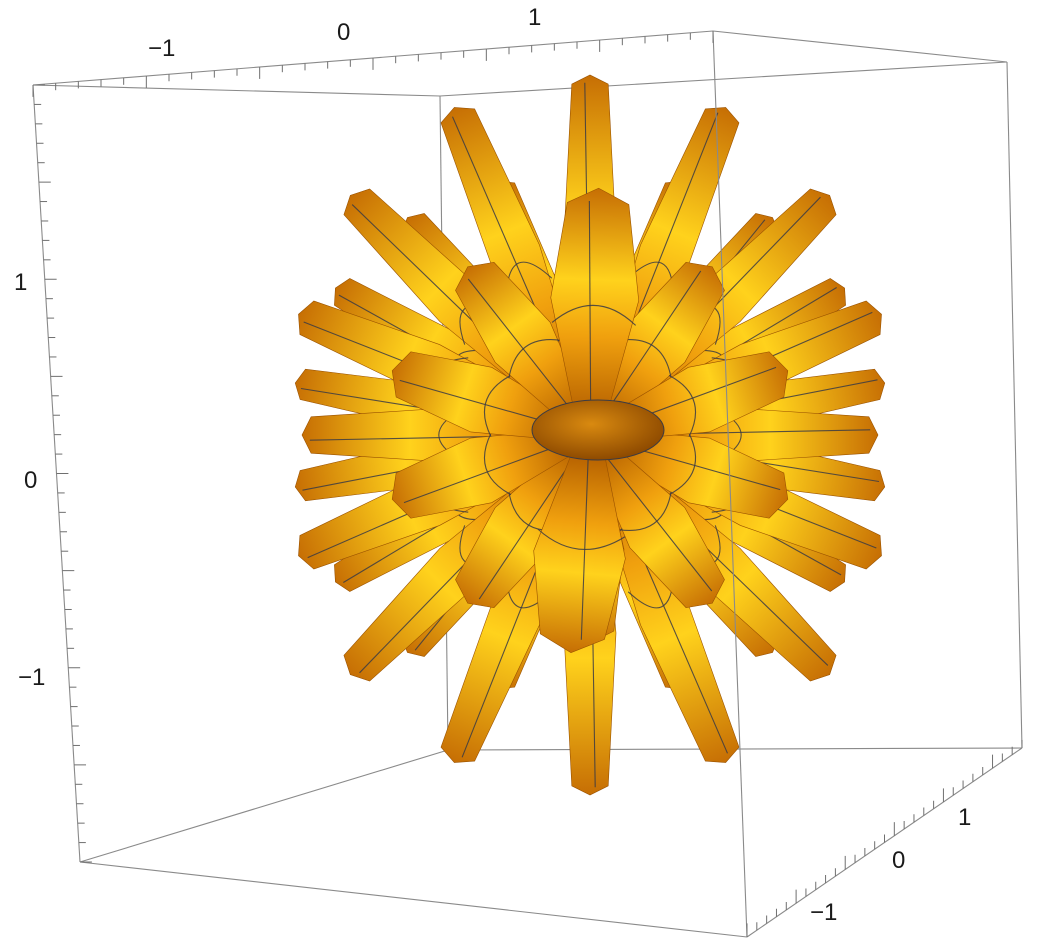 The height and width of the screenshot is (939, 1039). What do you see at coordinates (20, 282) in the screenshot?
I see `z-tick-label-1: 1` at bounding box center [20, 282].